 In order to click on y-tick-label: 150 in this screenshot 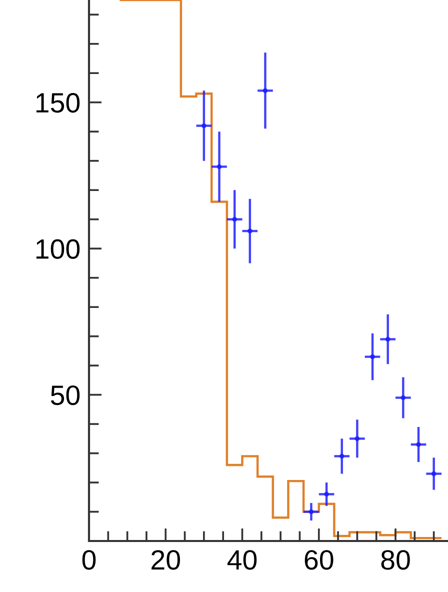, I will do `click(58, 103)`.